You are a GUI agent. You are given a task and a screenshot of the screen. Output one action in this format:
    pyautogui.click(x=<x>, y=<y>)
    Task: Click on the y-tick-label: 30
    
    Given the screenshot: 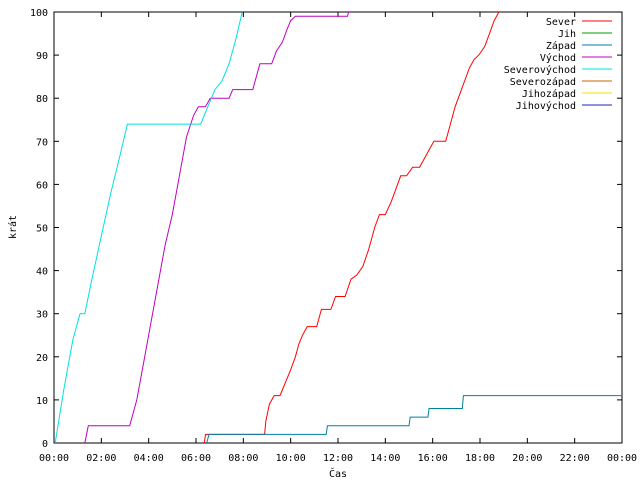 What is the action you would take?
    pyautogui.click(x=42, y=315)
    